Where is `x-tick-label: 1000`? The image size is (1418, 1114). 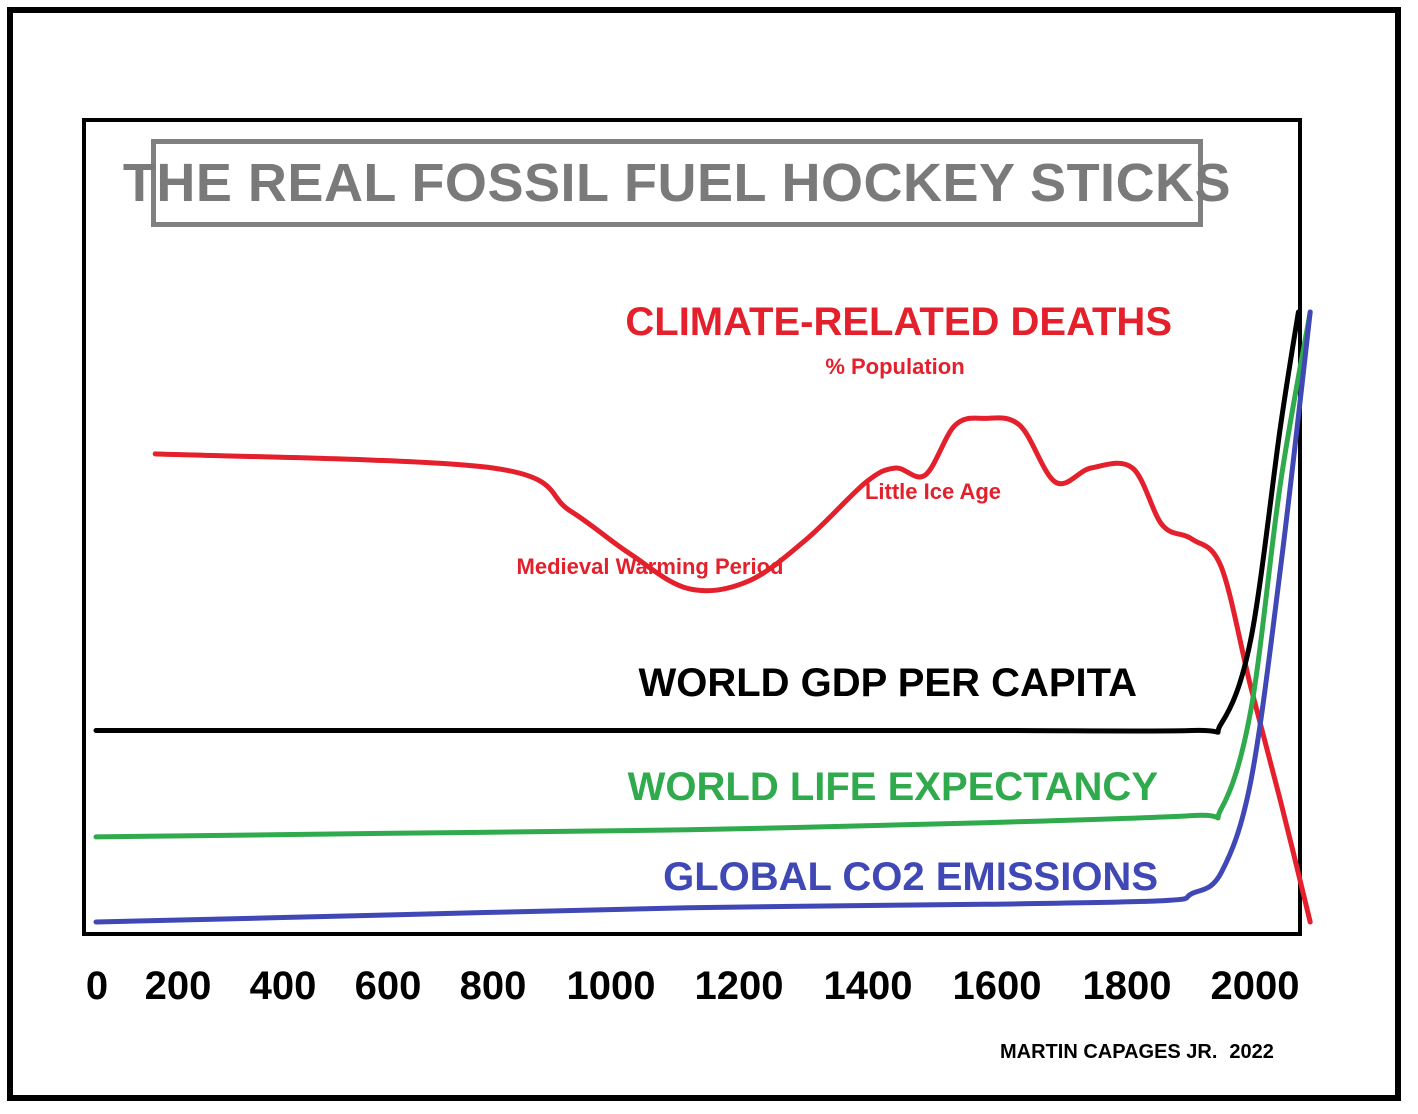
x-tick-label: 1000 is located at coordinates (611, 986).